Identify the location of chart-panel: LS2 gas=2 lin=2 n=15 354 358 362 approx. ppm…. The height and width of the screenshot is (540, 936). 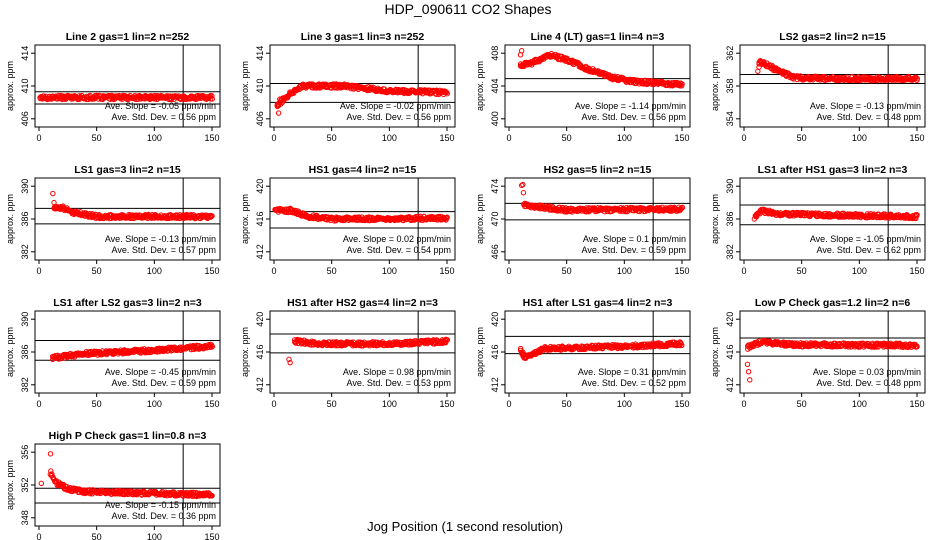
(818, 87).